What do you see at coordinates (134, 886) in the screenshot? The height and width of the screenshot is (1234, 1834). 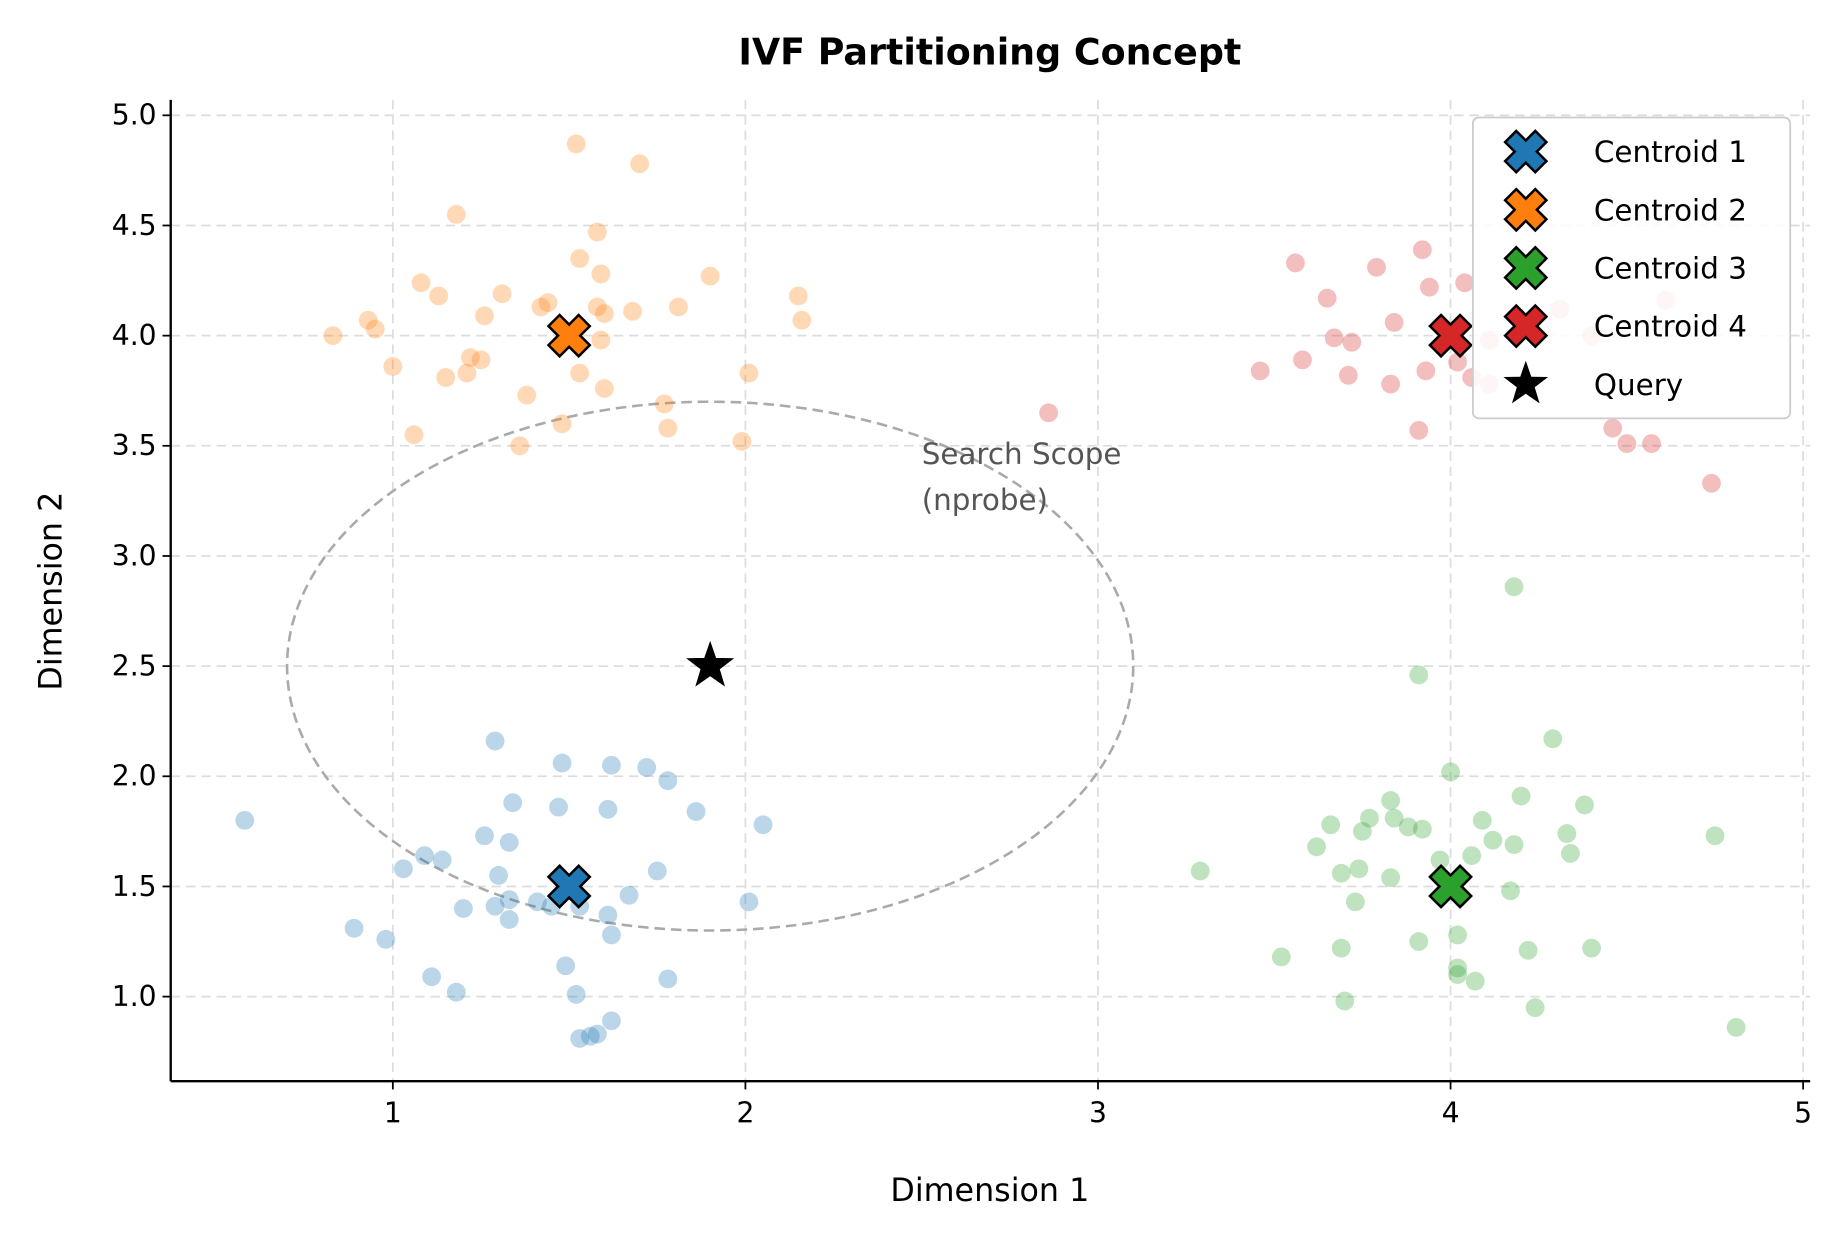 I see `y-tick-label: 1.5` at bounding box center [134, 886].